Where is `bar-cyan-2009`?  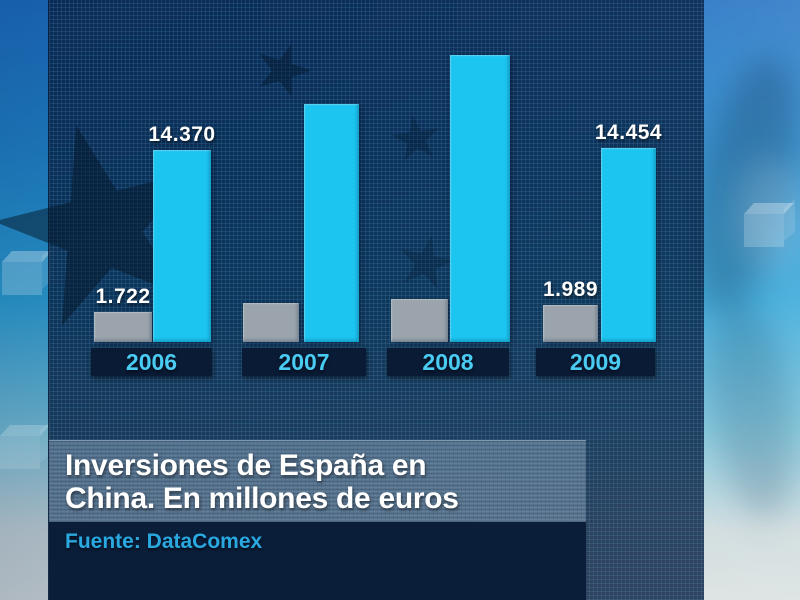
bar-cyan-2009 is located at coordinates (628, 245).